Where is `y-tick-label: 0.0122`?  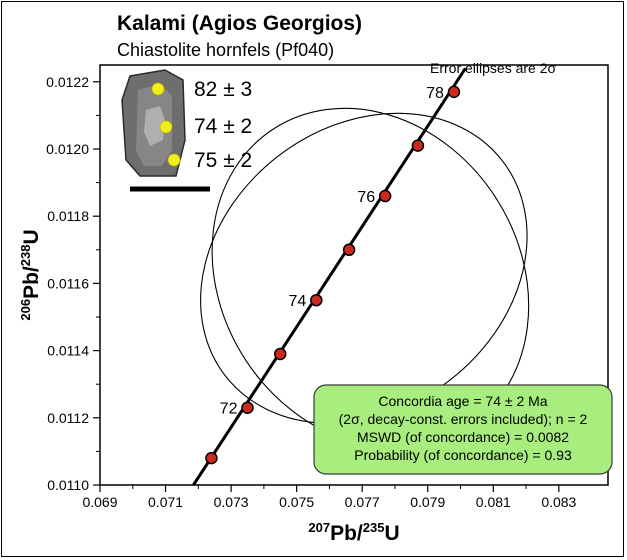
y-tick-label: 0.0122 is located at coordinates (67, 82).